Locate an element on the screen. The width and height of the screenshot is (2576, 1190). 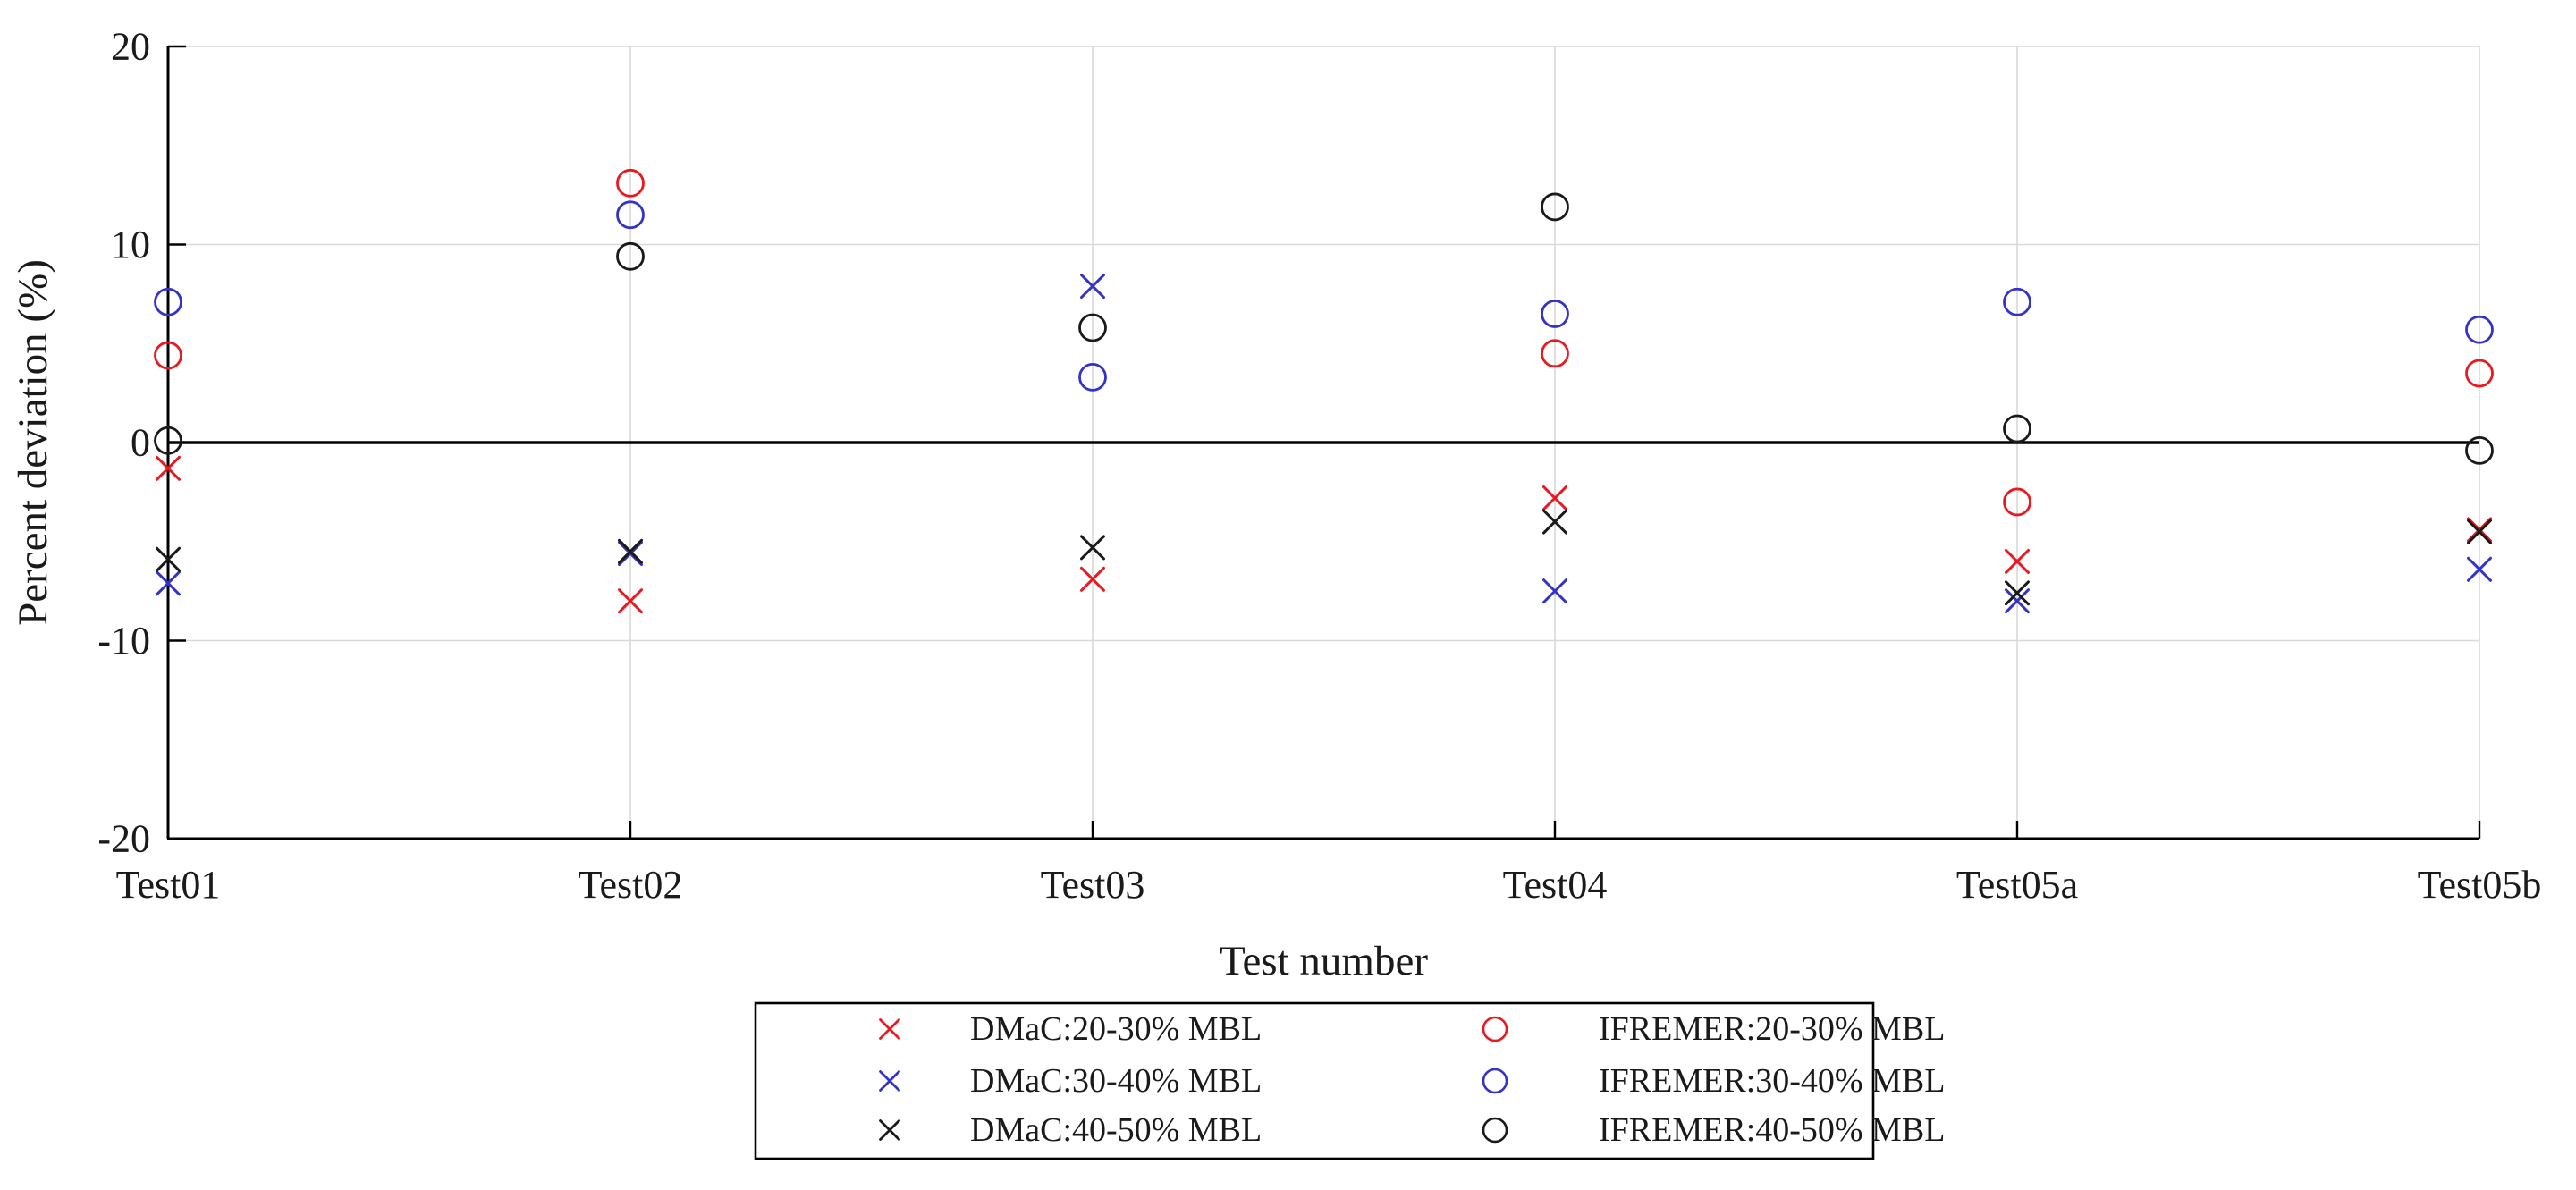
legend-label: IFREMER:40-50% MBL is located at coordinates (1772, 1130).